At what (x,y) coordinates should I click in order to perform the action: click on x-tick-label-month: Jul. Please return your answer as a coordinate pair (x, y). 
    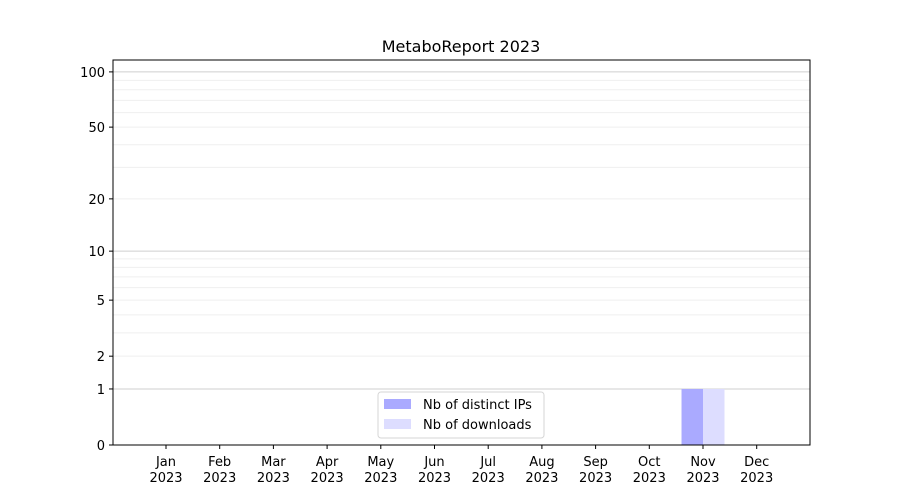
    Looking at the image, I should click on (487, 462).